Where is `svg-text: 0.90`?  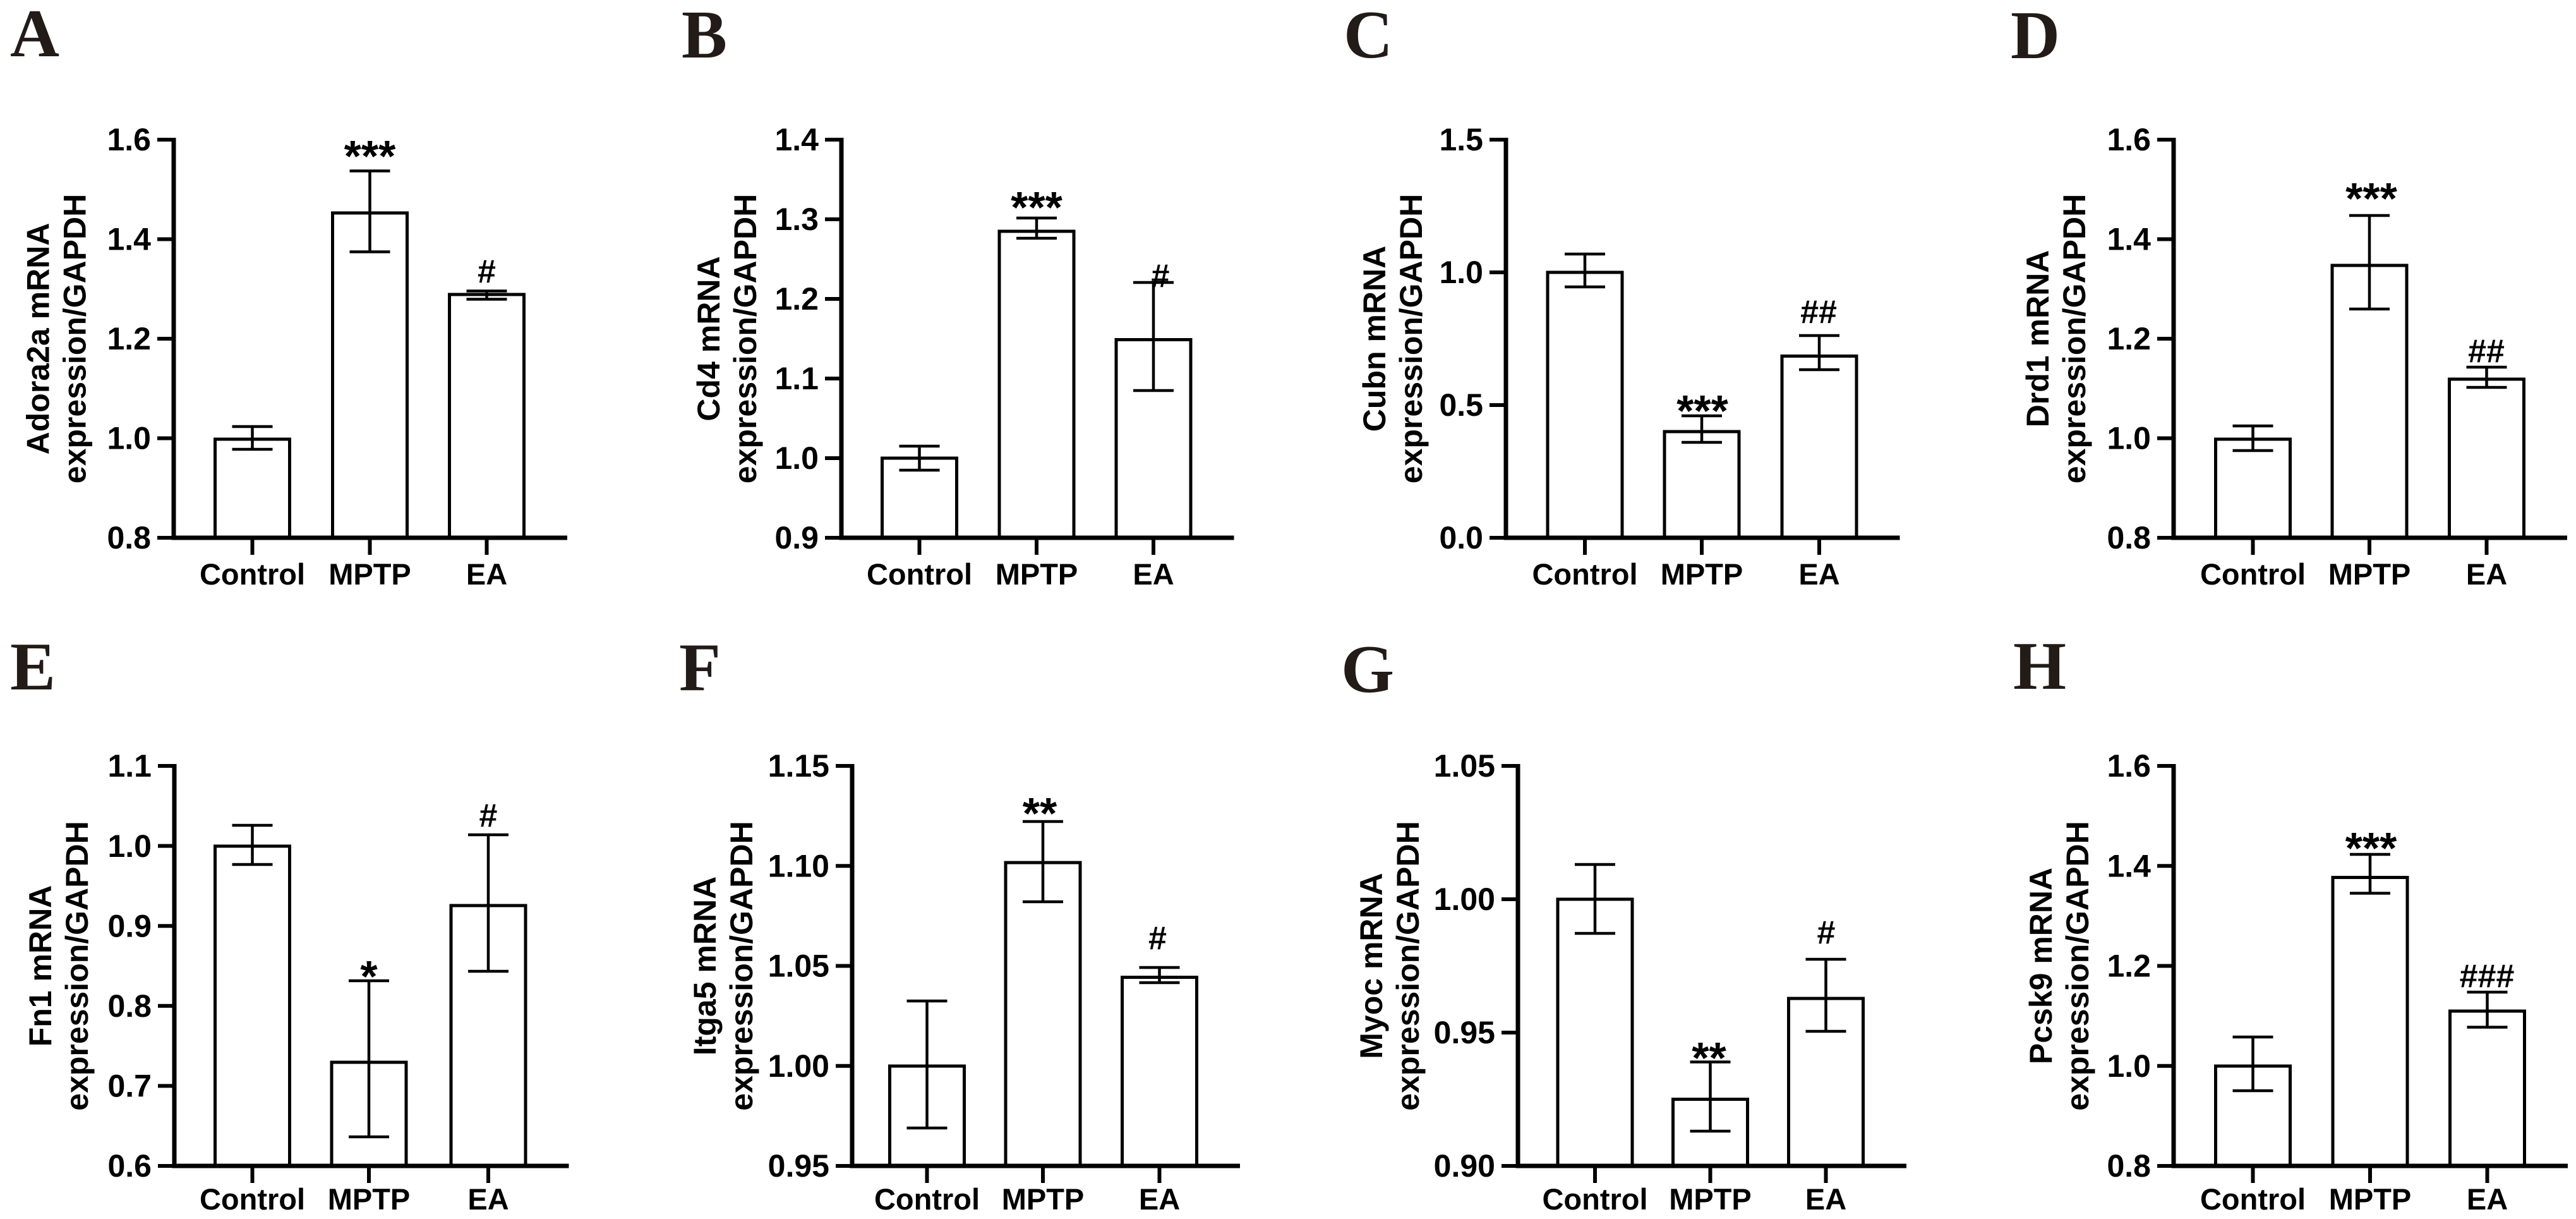
svg-text: 0.90 is located at coordinates (1464, 1166).